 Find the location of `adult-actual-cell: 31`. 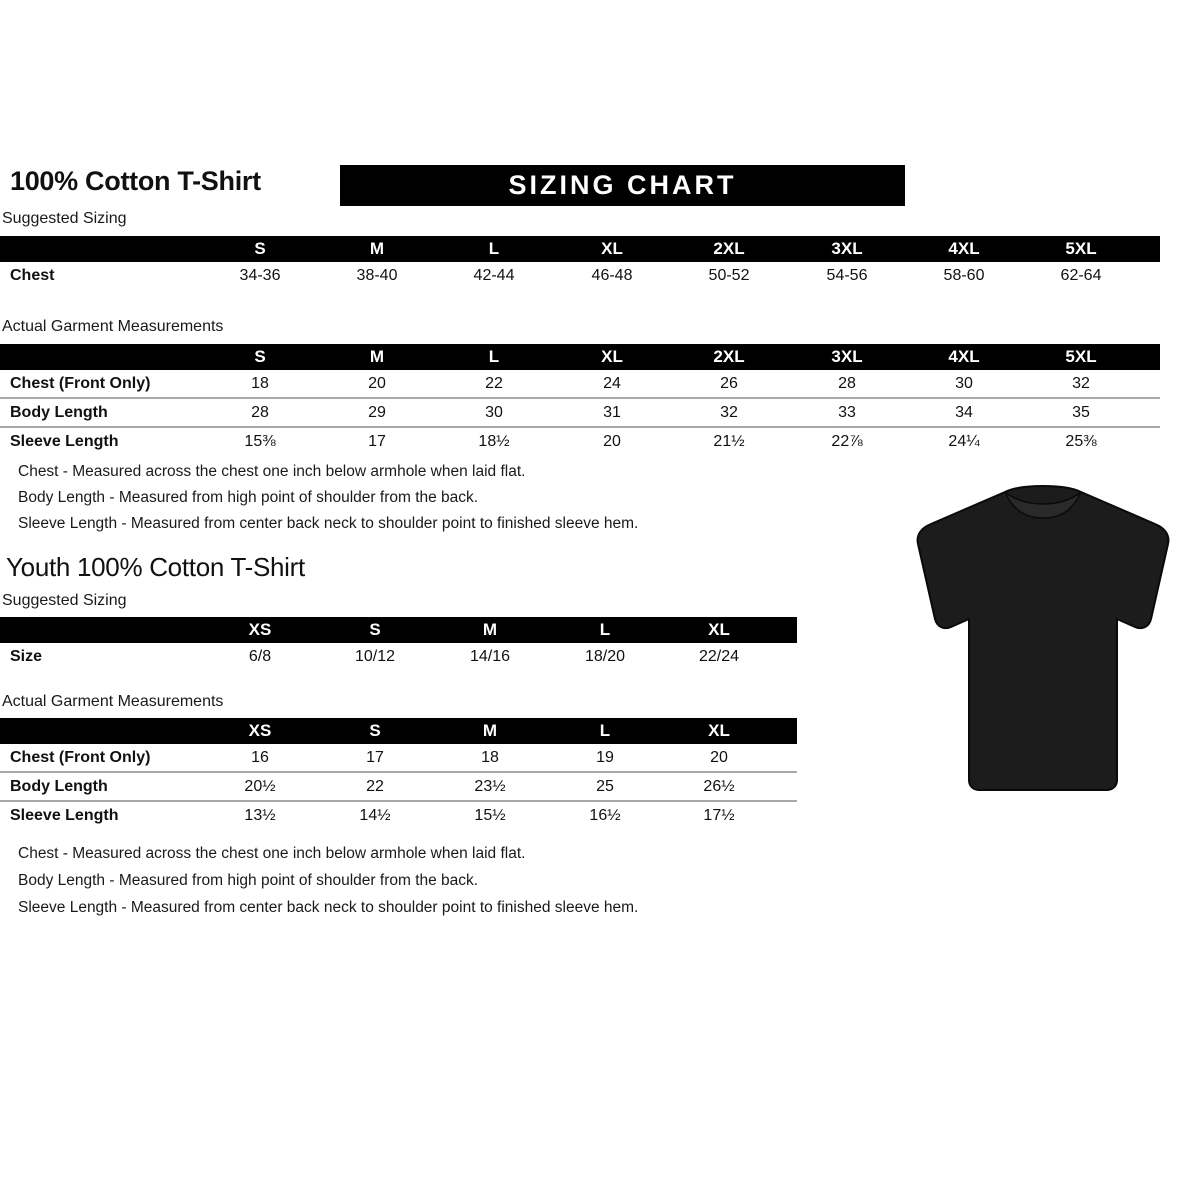

adult-actual-cell: 31 is located at coordinates (612, 412).